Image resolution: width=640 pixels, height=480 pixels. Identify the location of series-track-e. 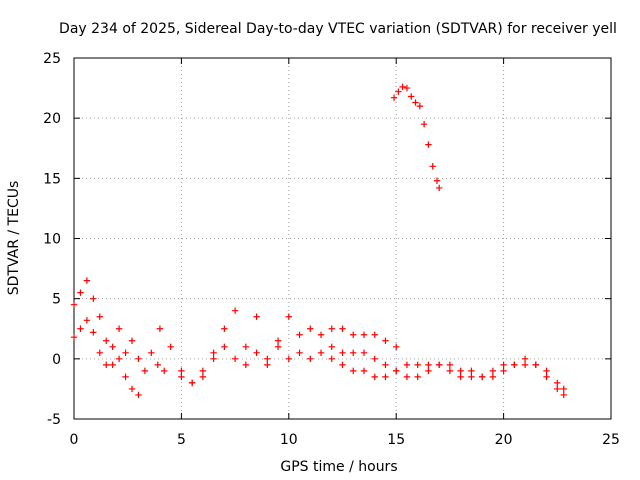
(447, 368).